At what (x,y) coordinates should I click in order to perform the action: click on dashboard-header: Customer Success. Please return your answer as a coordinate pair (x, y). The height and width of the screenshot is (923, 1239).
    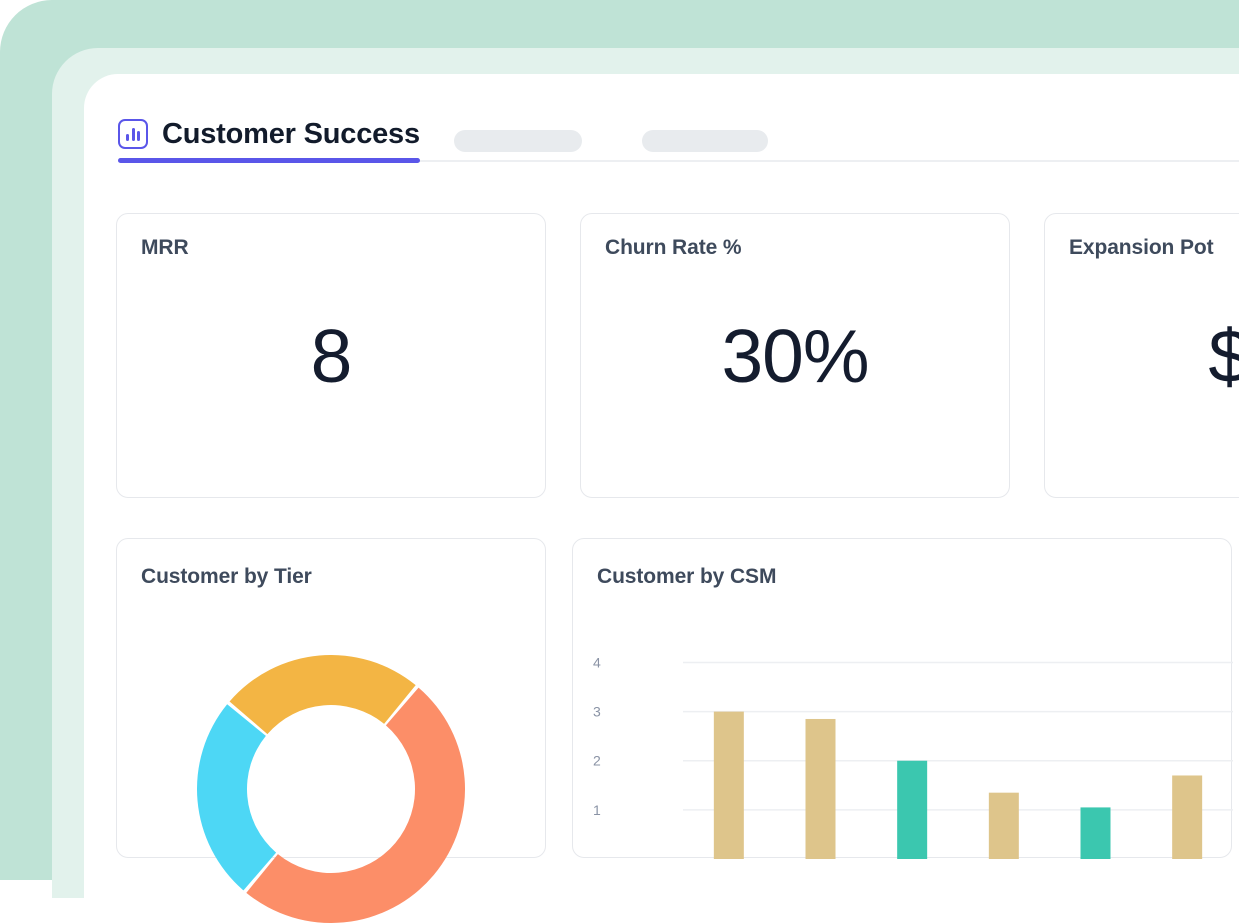
    Looking at the image, I should click on (678, 142).